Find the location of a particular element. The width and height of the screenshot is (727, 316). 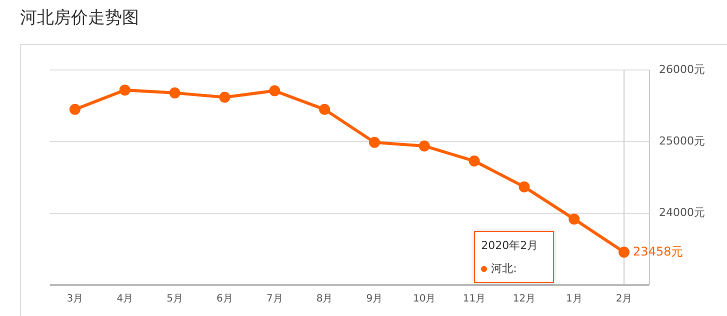

x-tick-label: 12月 is located at coordinates (524, 299).